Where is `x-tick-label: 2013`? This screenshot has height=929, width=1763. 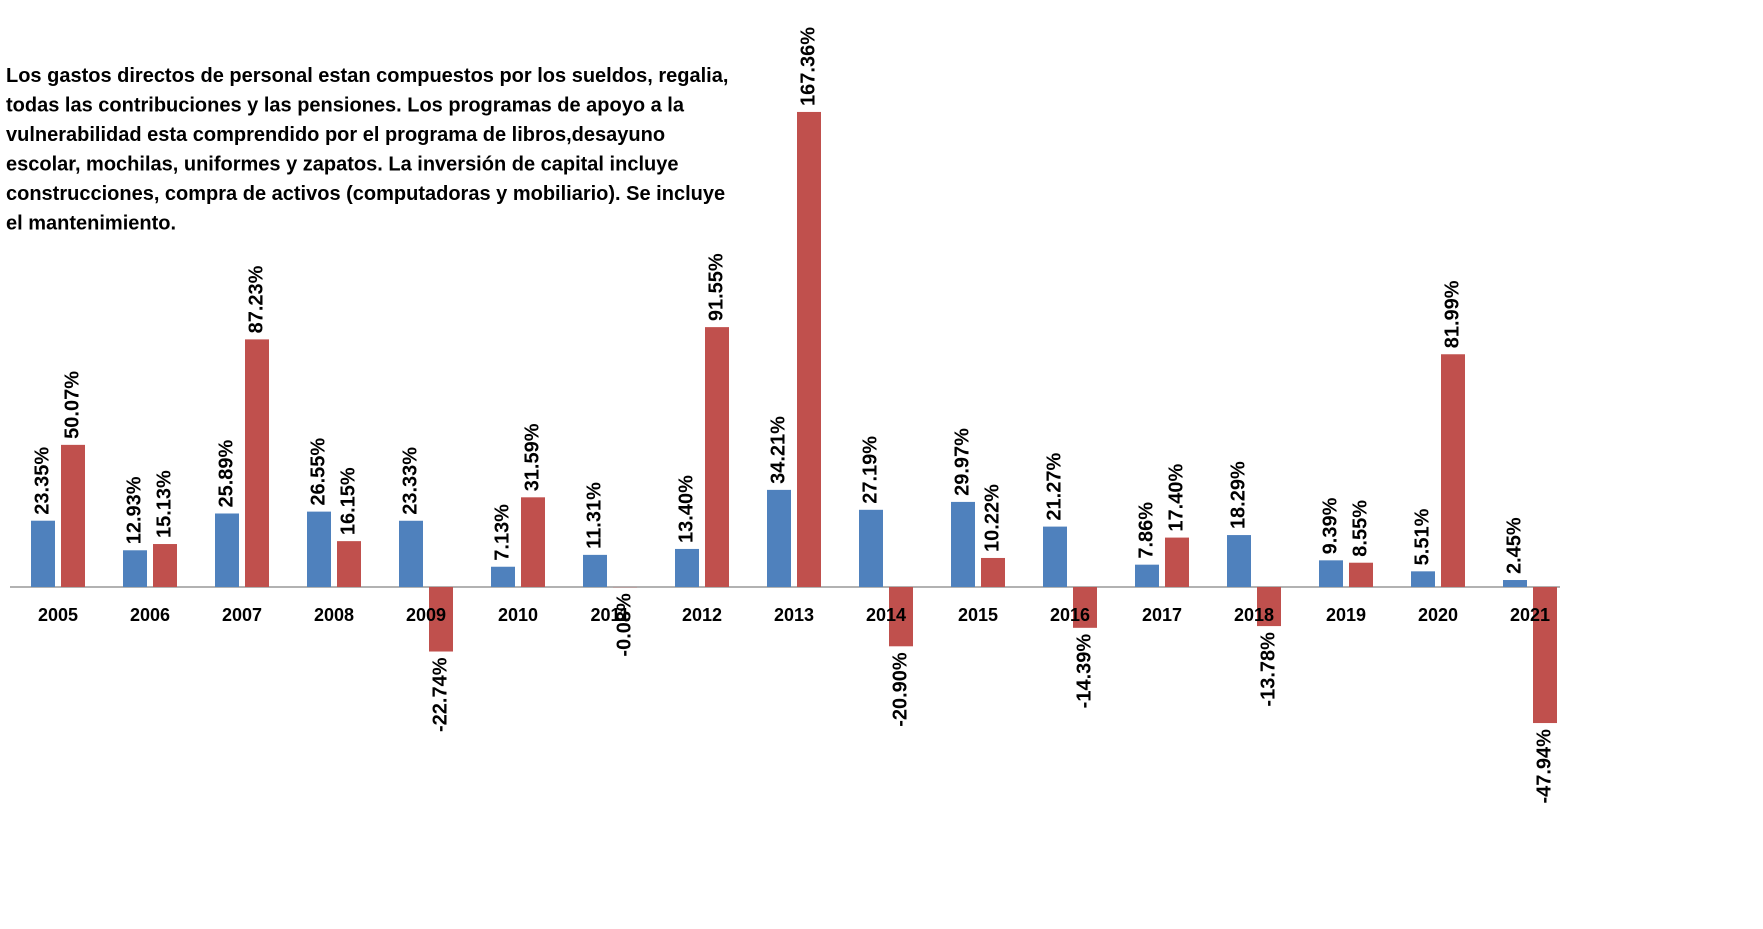
x-tick-label: 2013 is located at coordinates (794, 615).